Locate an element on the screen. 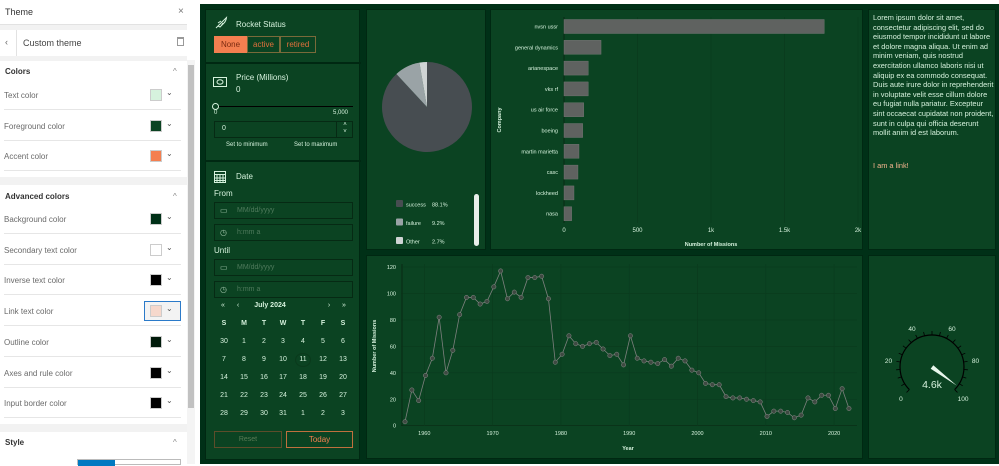 The height and width of the screenshot is (466, 999). style-segmented-control is located at coordinates (129, 462).